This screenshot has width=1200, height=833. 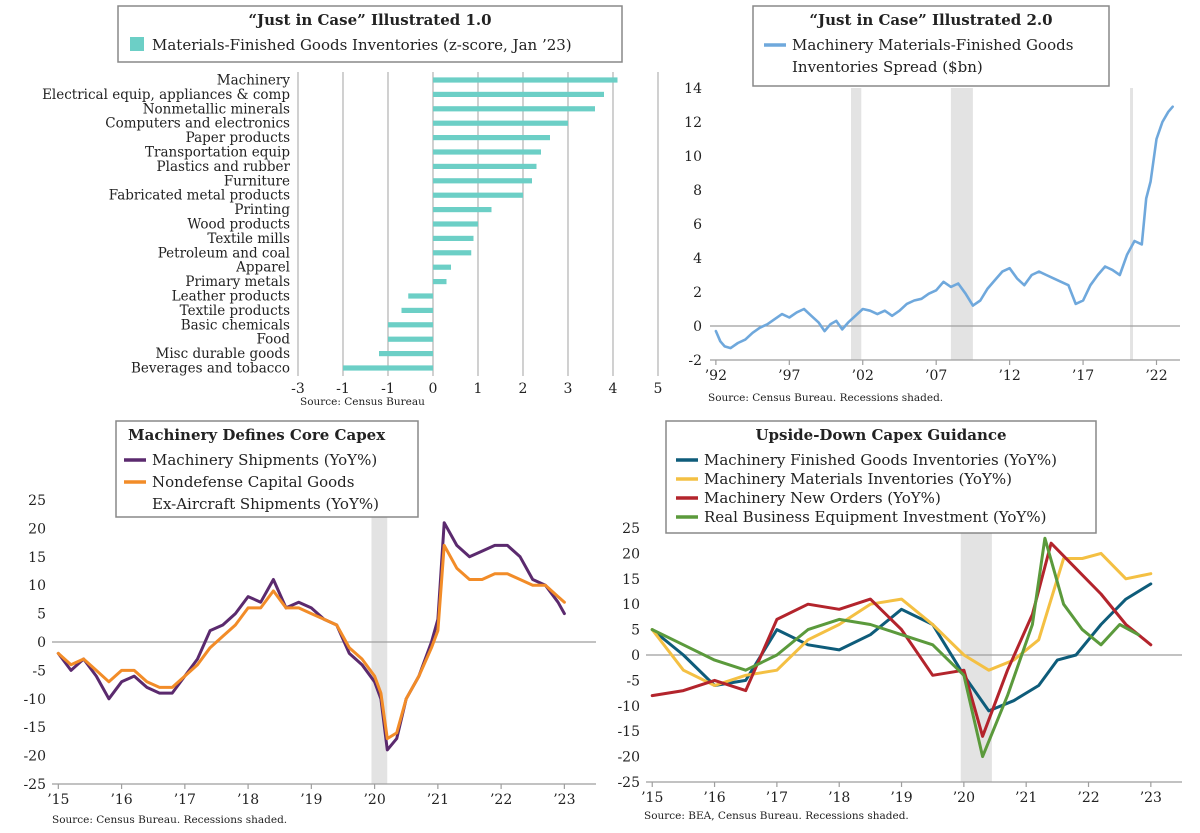 What do you see at coordinates (257, 435) in the screenshot?
I see `chart-title: Machinery Defines Core Capex` at bounding box center [257, 435].